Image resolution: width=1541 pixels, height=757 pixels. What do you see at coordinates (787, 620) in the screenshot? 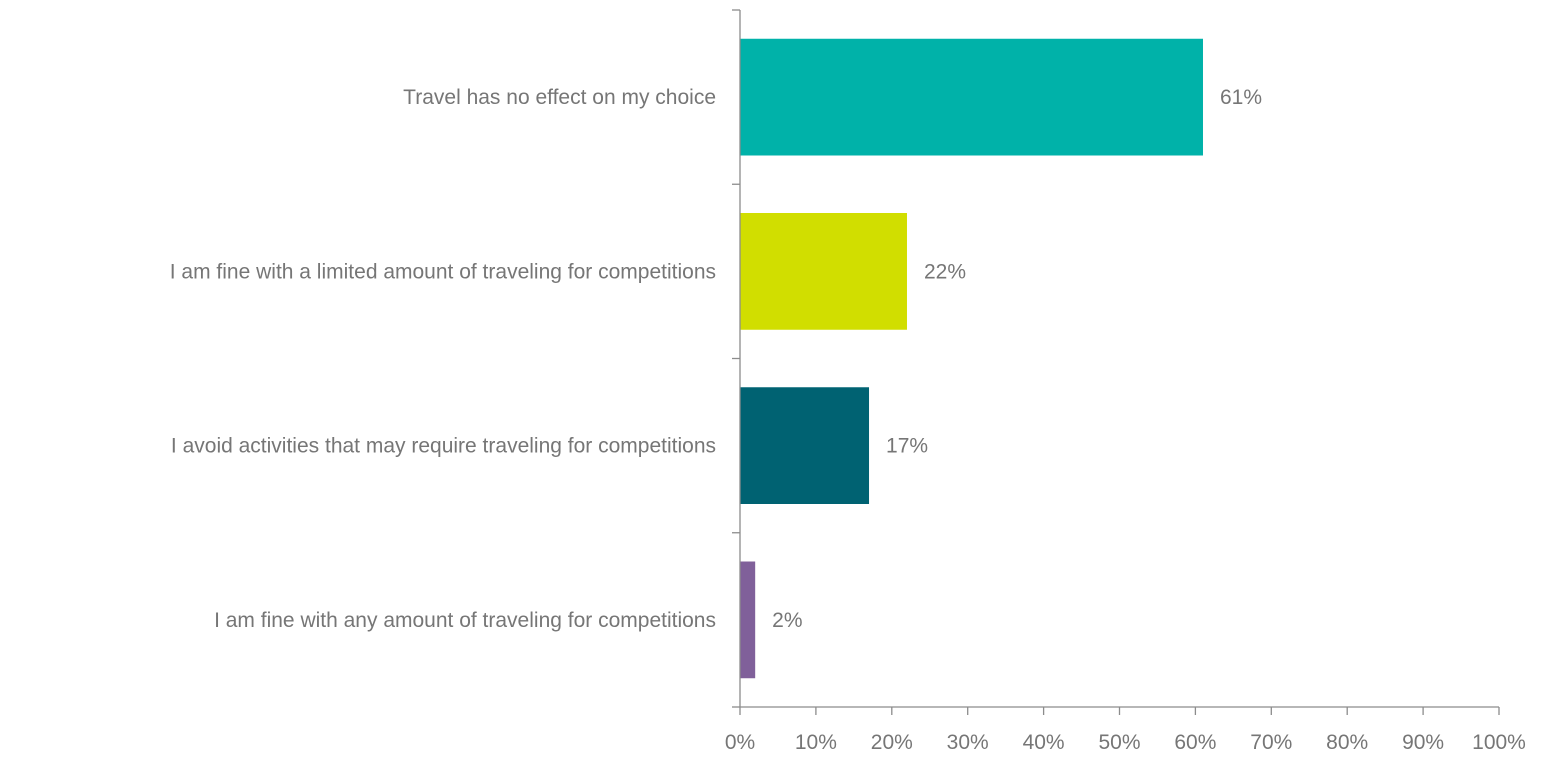
I see `data-label: 2%` at bounding box center [787, 620].